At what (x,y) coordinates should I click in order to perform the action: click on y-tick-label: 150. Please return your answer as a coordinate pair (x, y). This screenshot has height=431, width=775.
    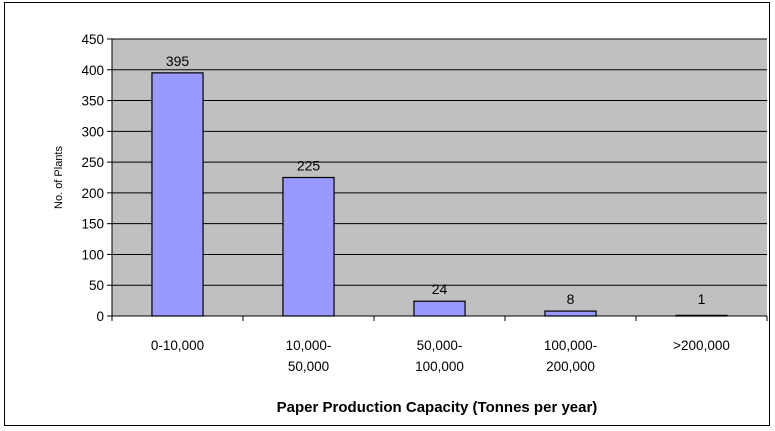
    Looking at the image, I should click on (92, 224).